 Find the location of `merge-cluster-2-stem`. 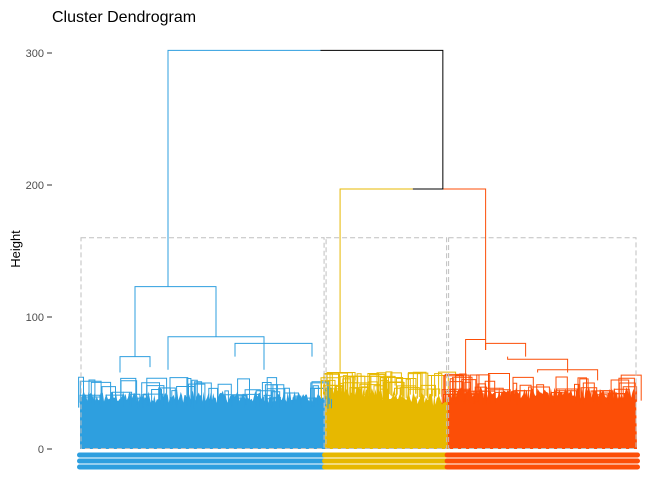

merge-cluster-2-stem is located at coordinates (376, 280).